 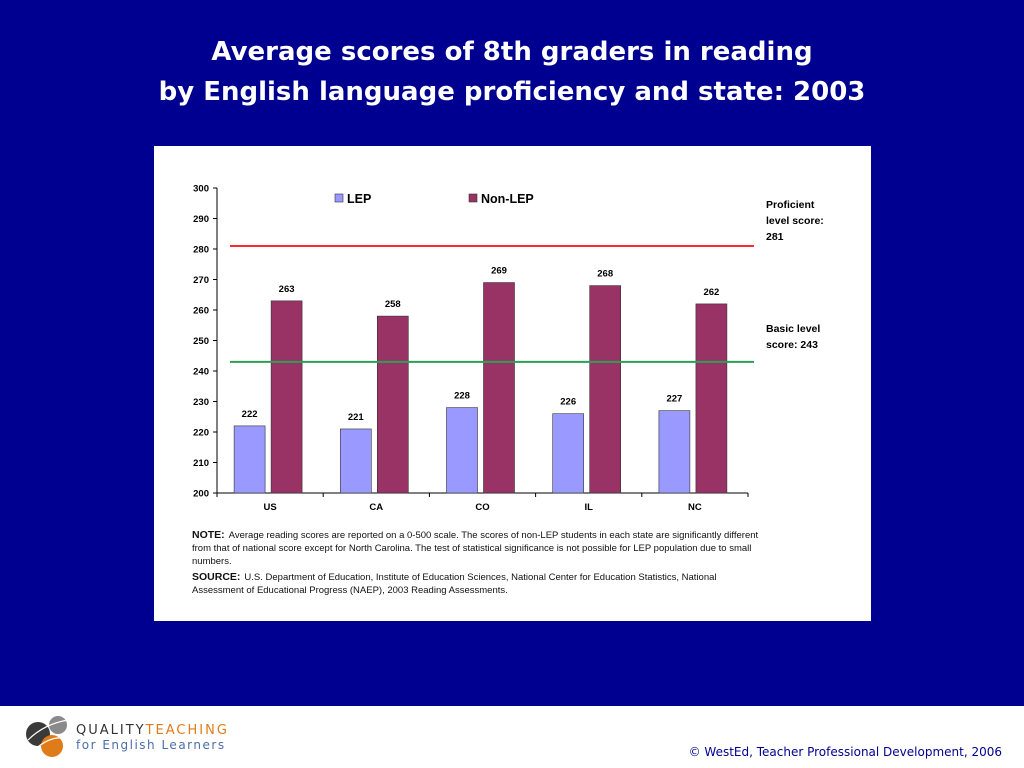 What do you see at coordinates (187, 730) in the screenshot?
I see `logo-word-teaching: TEACHING` at bounding box center [187, 730].